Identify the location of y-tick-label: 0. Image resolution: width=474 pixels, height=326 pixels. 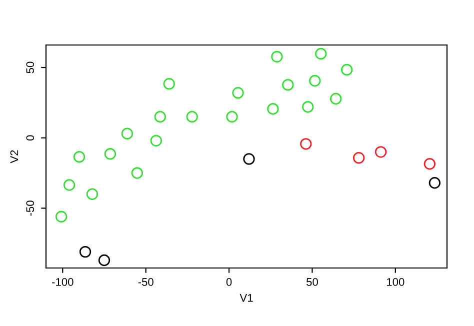
(30, 138).